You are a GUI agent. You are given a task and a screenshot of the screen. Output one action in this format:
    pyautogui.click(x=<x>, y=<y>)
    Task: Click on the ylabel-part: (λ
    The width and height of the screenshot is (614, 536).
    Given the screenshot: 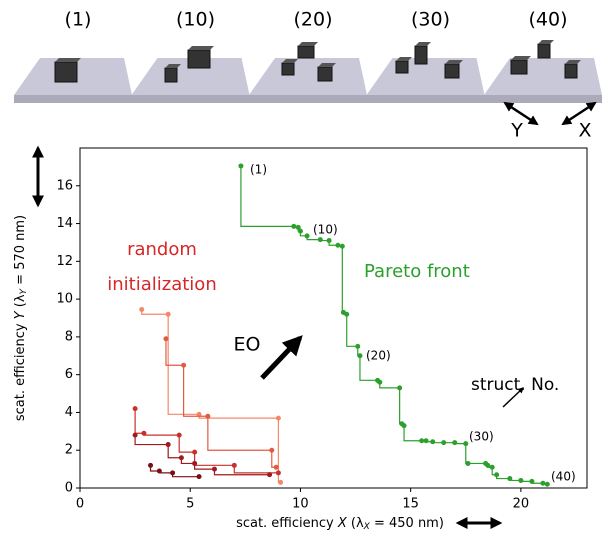 What is the action you would take?
    pyautogui.click(x=20, y=302)
    